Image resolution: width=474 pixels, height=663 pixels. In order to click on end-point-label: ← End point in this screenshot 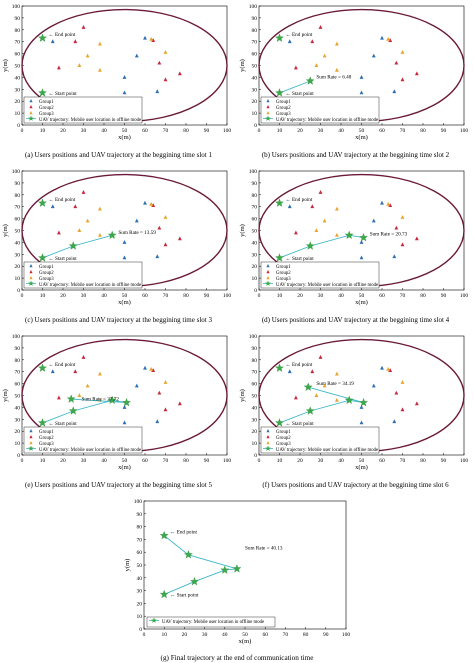, I will do `click(299, 35)`.